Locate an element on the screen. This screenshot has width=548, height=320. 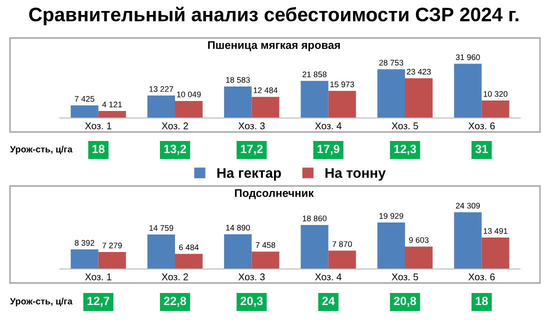
text: 20,8 is located at coordinates (405, 301).